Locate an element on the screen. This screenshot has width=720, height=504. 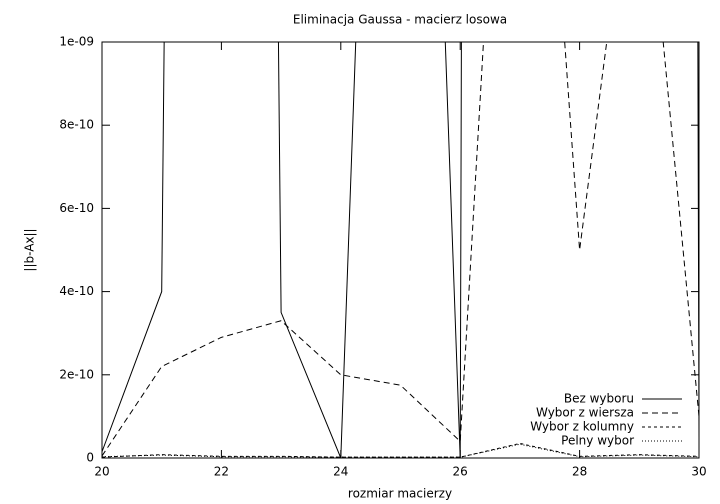
y-tick-label: 0 is located at coordinates (90, 458).